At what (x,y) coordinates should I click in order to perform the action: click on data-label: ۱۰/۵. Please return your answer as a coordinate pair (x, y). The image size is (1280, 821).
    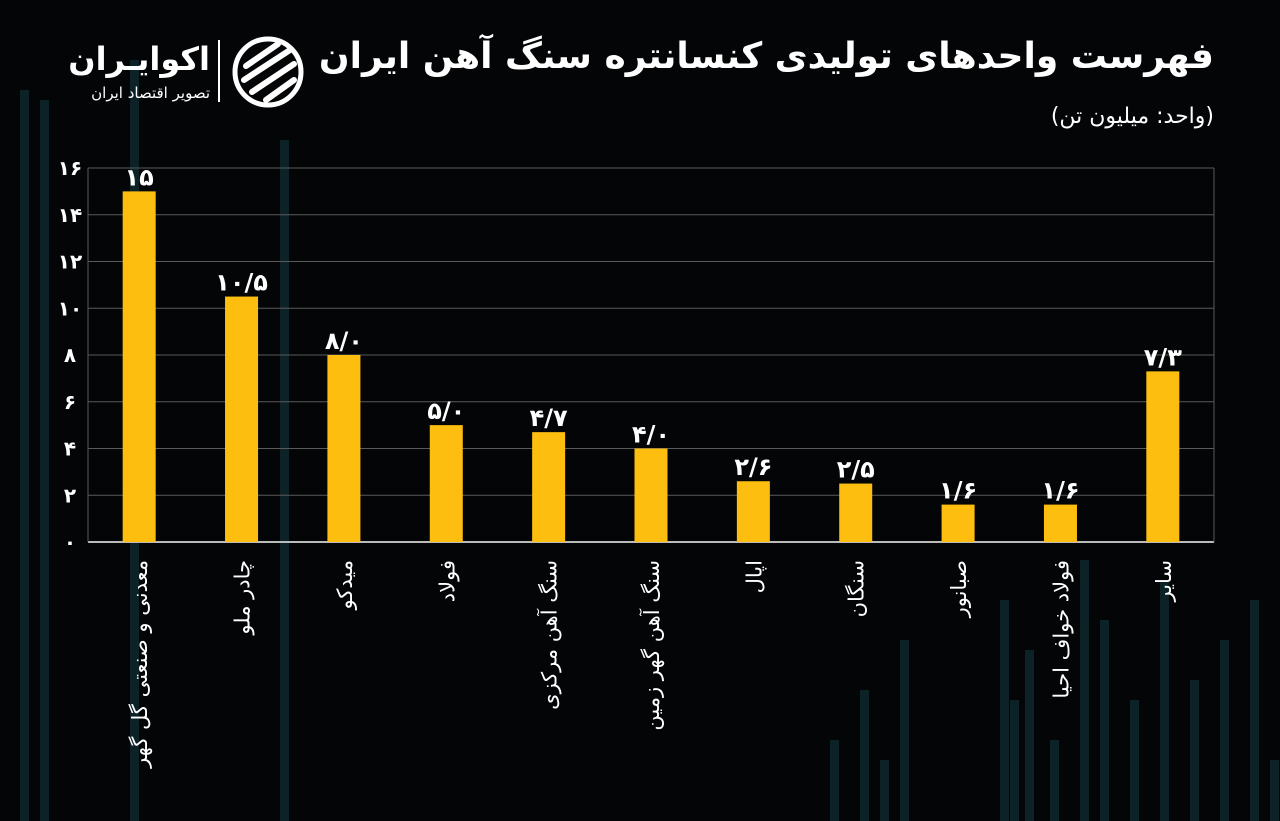
    Looking at the image, I should click on (241, 283).